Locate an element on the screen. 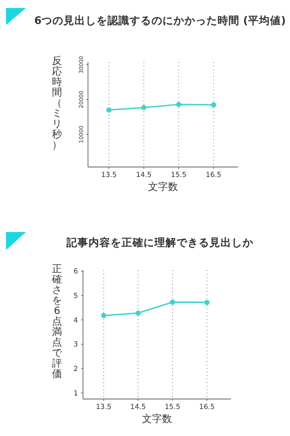  y-axis-title: 反応時間（ミリ秒） is located at coordinates (57, 103).